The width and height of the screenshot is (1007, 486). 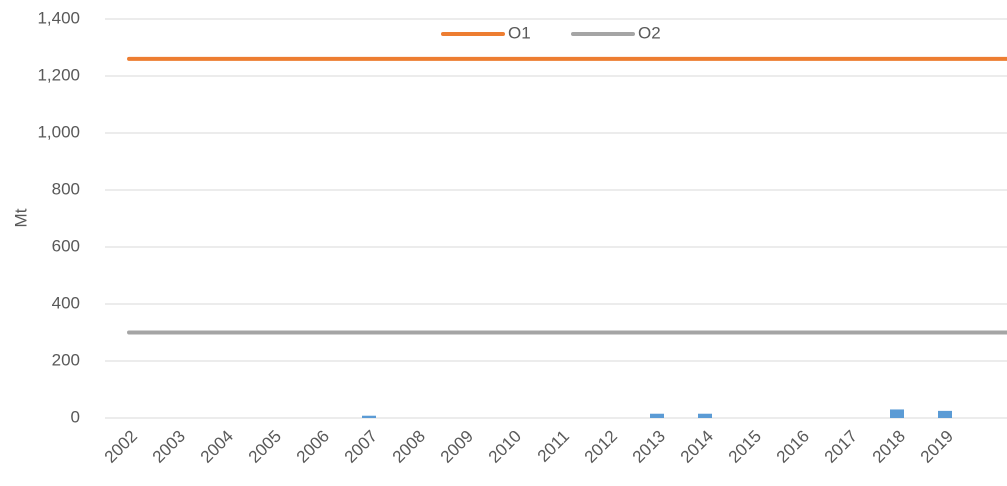 What do you see at coordinates (265, 447) in the screenshot?
I see `x-tick-label: 2005` at bounding box center [265, 447].